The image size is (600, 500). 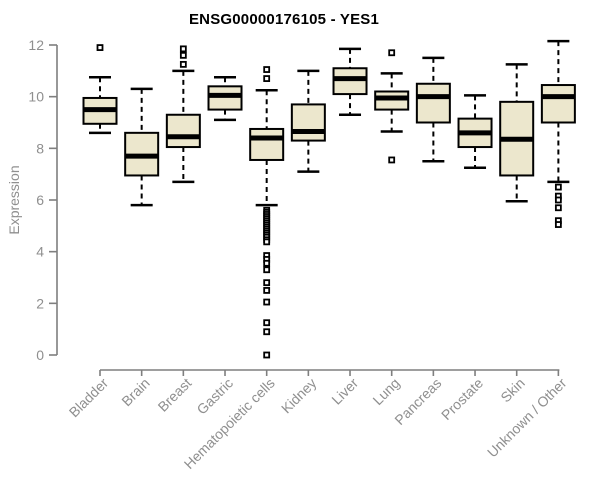 I want to click on y-tick-label: 12, so click(x=36, y=45).